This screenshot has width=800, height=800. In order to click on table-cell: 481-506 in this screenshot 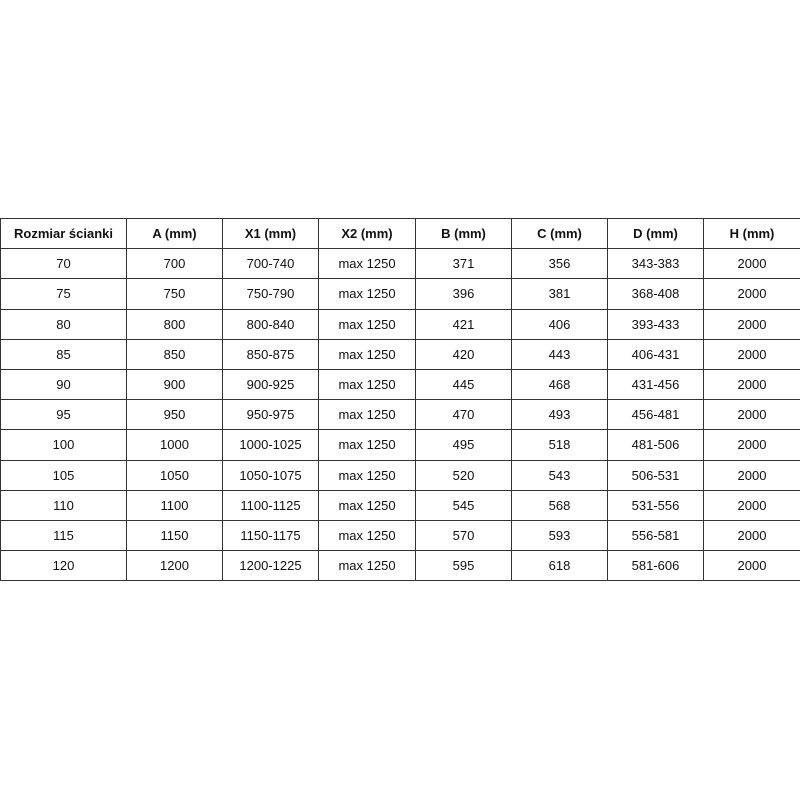, I will do `click(655, 445)`.